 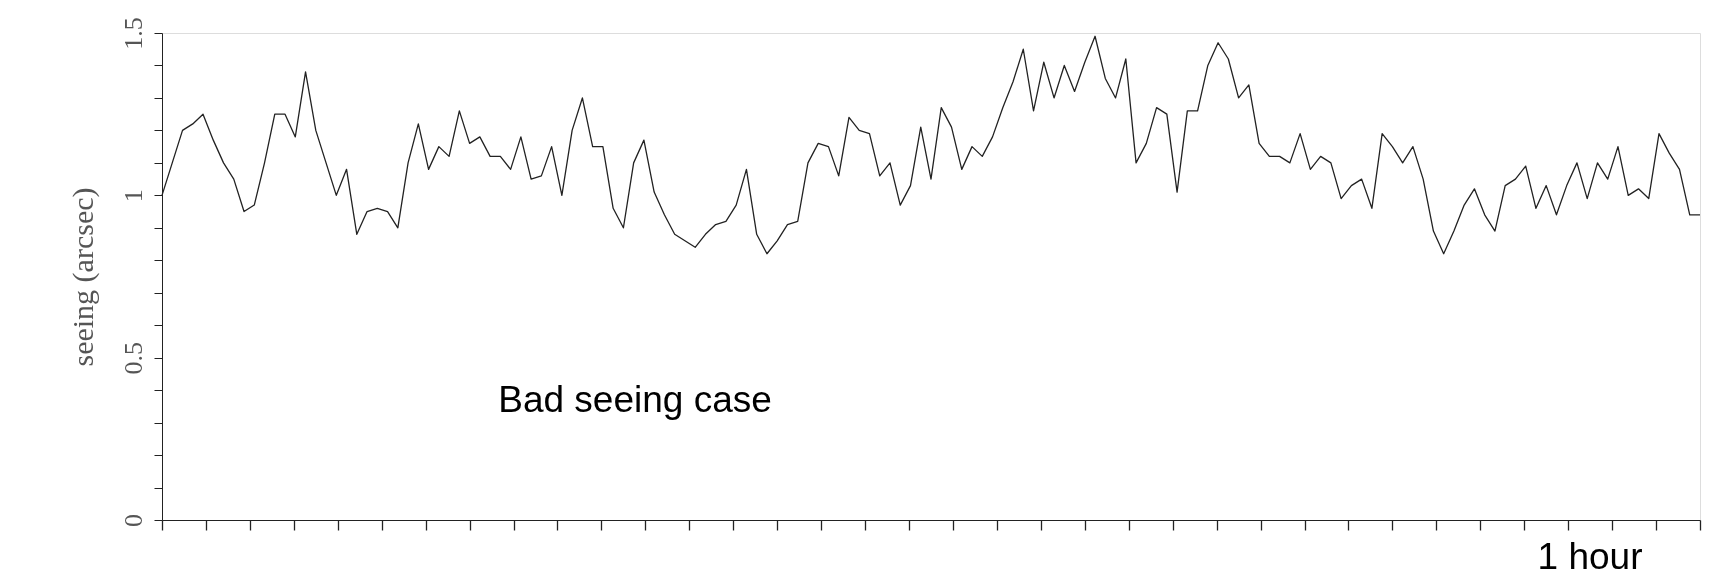 I want to click on y-tick-label: 1, so click(x=133, y=196).